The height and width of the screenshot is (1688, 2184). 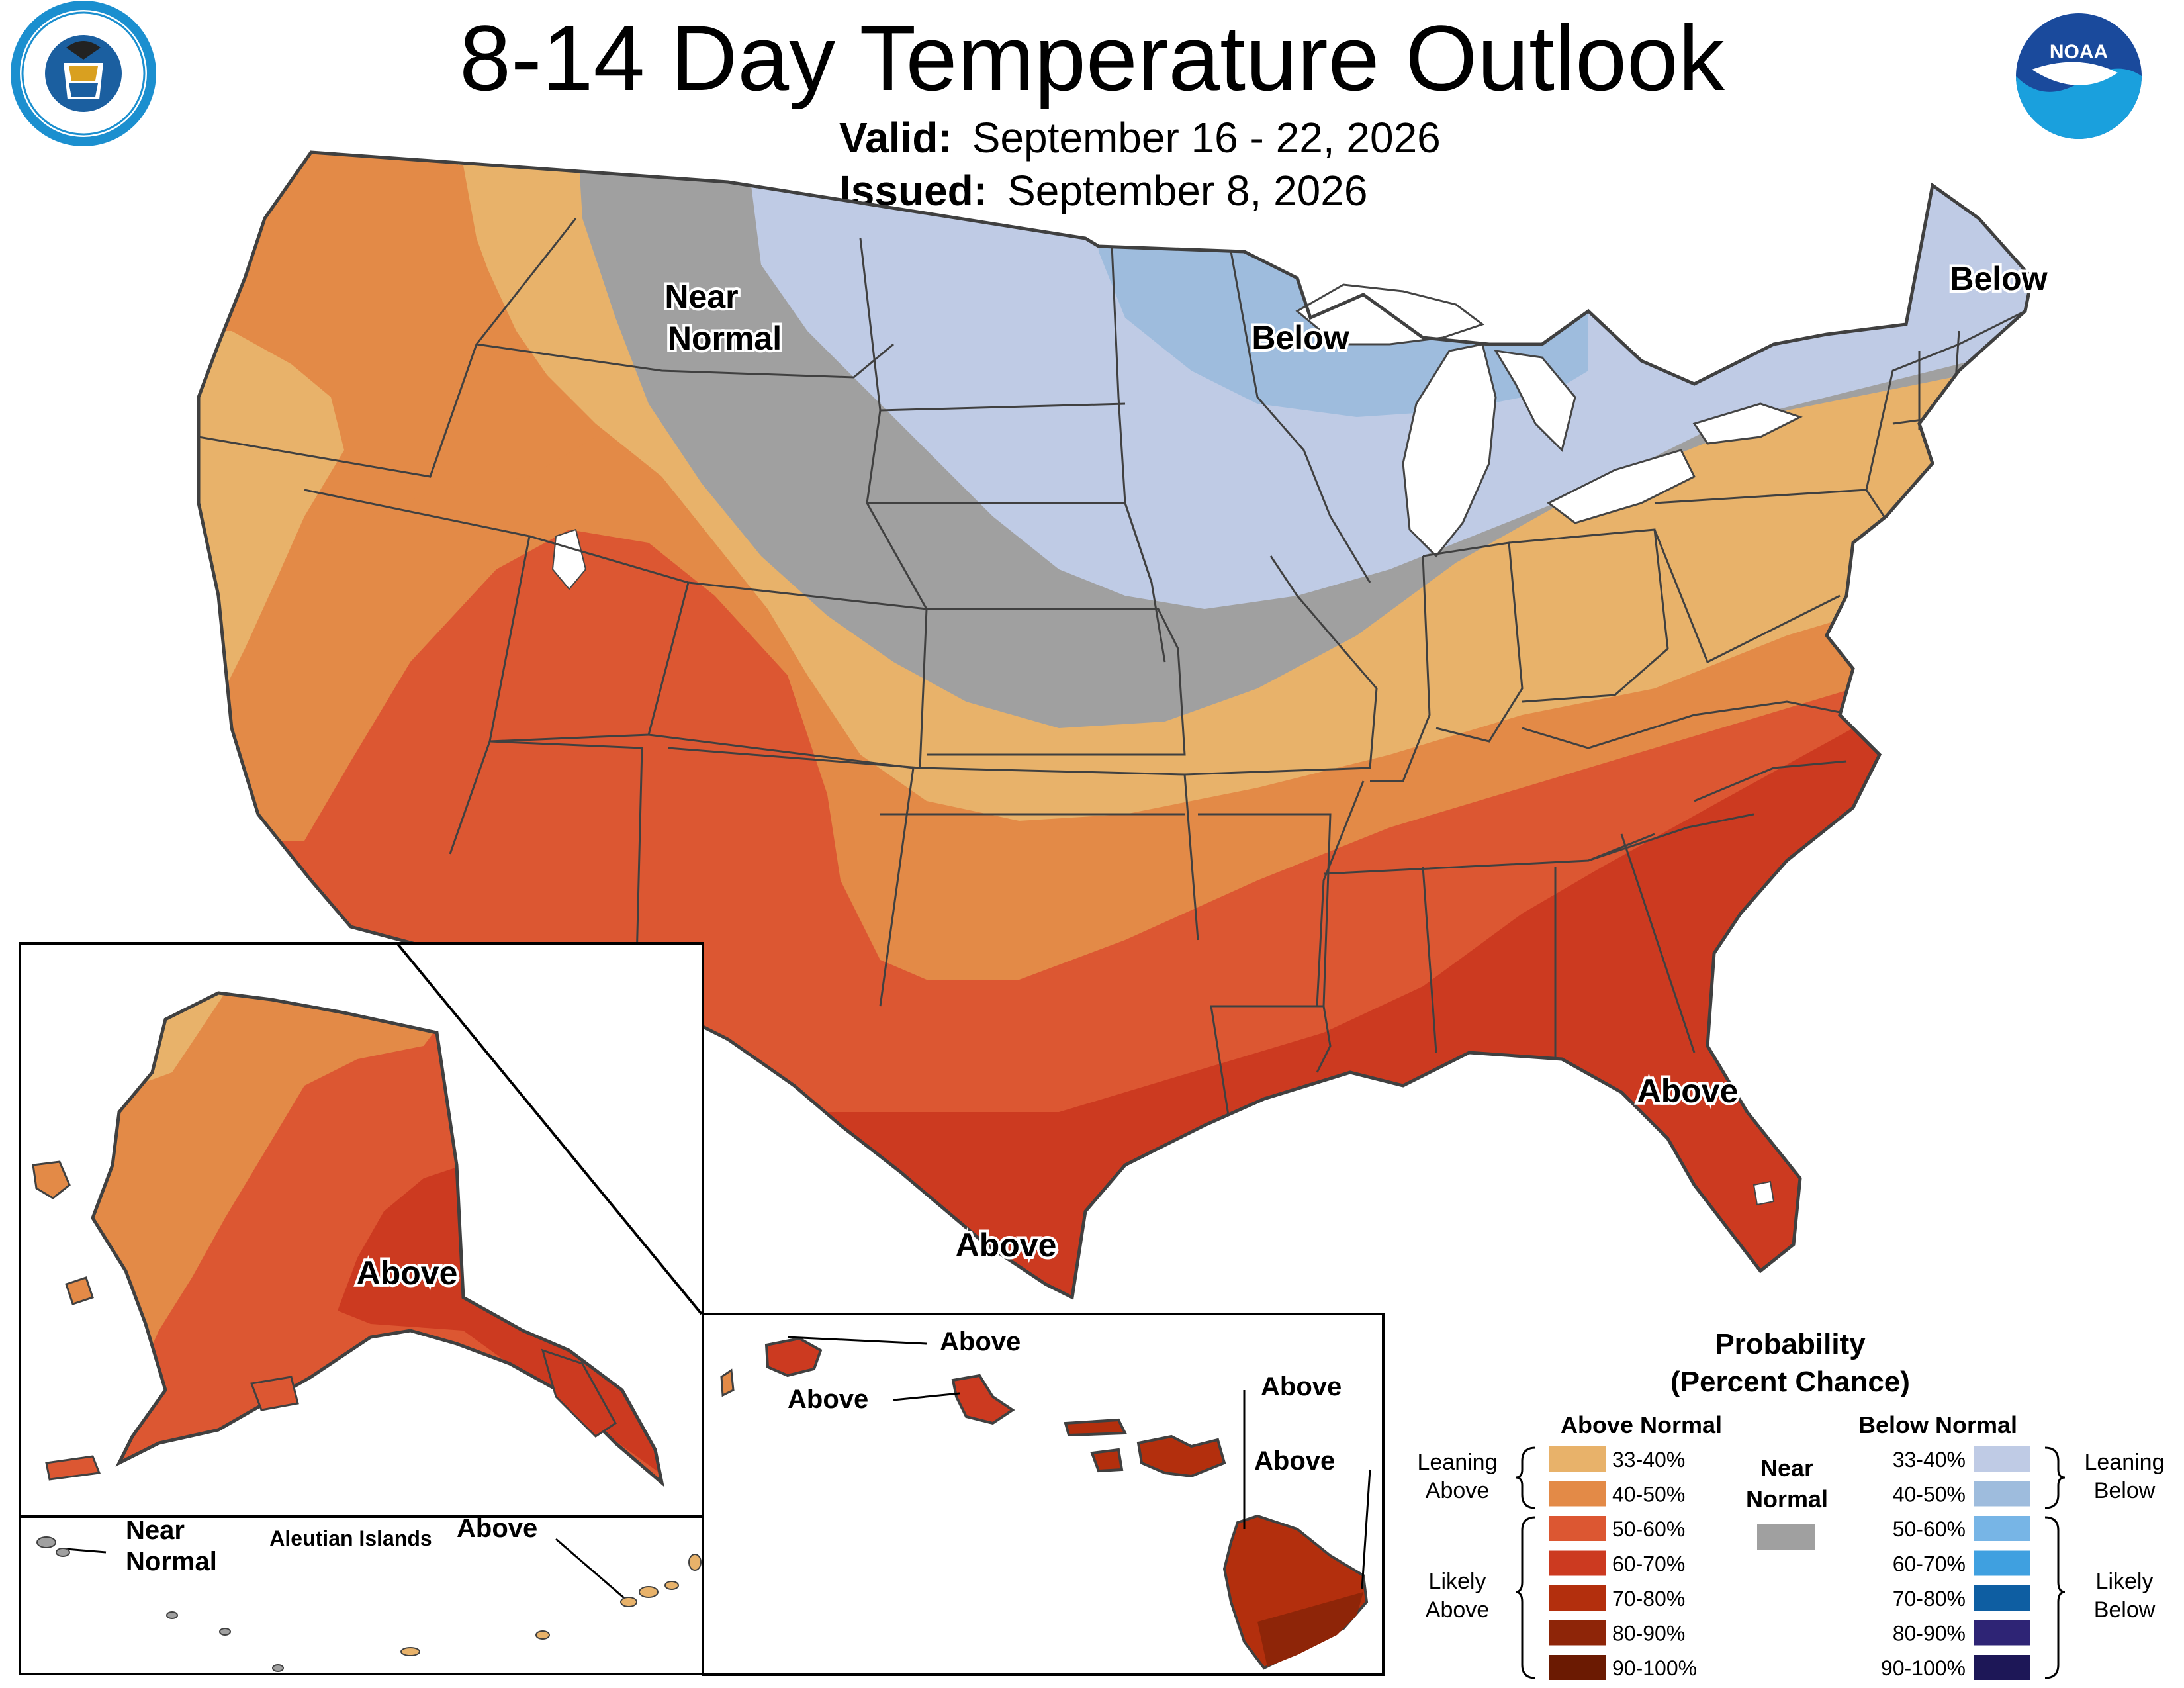 What do you see at coordinates (155, 1530) in the screenshot?
I see `aleutian-near-1: Near` at bounding box center [155, 1530].